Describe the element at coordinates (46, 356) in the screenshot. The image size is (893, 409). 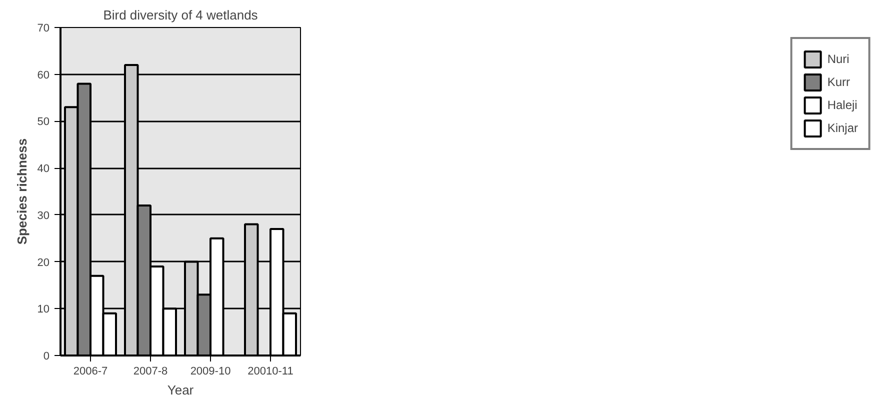
I see `y-tick-label: 0` at that location.